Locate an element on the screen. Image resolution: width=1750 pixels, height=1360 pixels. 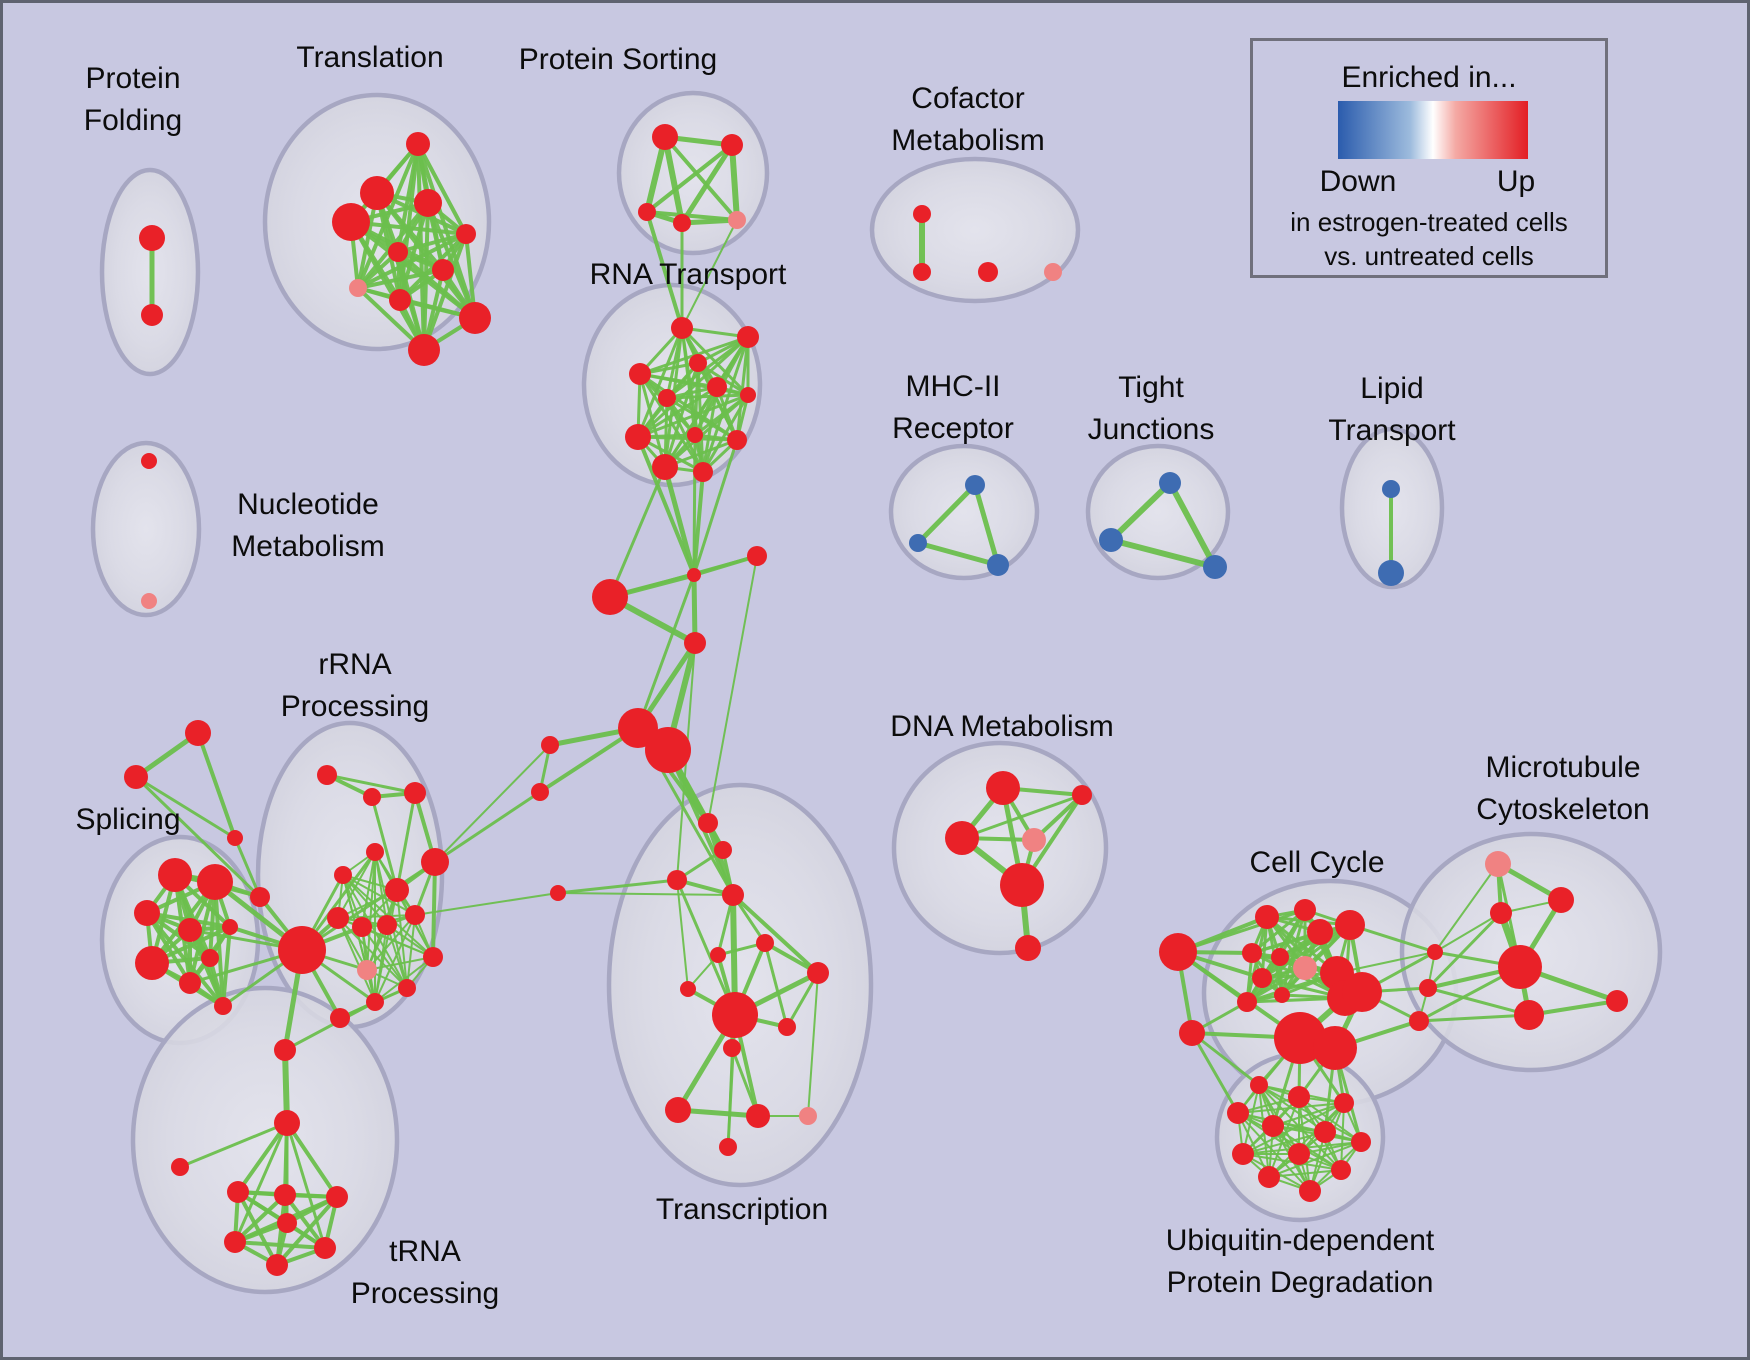
cluster-ellipse-transcription is located at coordinates (740, 985).